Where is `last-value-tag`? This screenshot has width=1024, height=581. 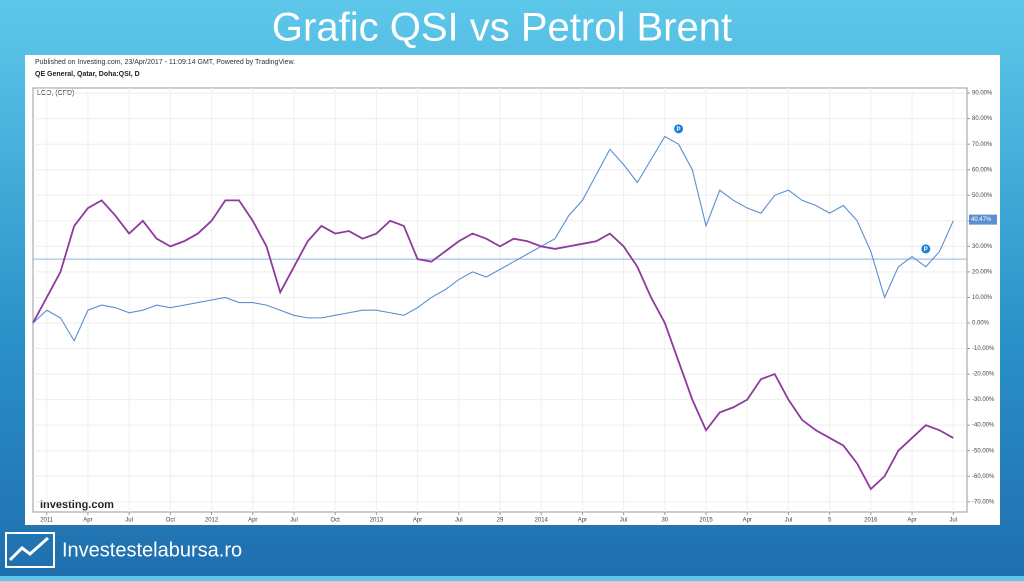
last-value-tag is located at coordinates (983, 219).